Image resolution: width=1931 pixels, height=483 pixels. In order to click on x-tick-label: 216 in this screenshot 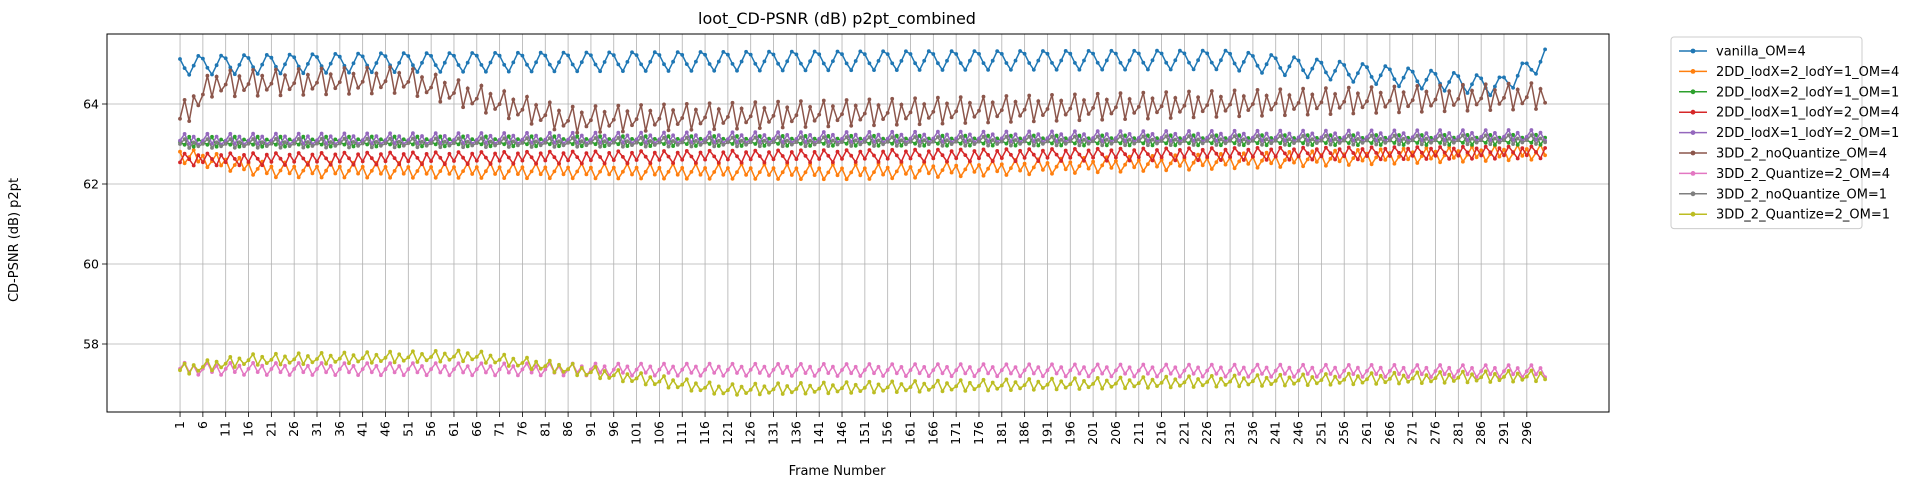, I will do `click(1161, 433)`.